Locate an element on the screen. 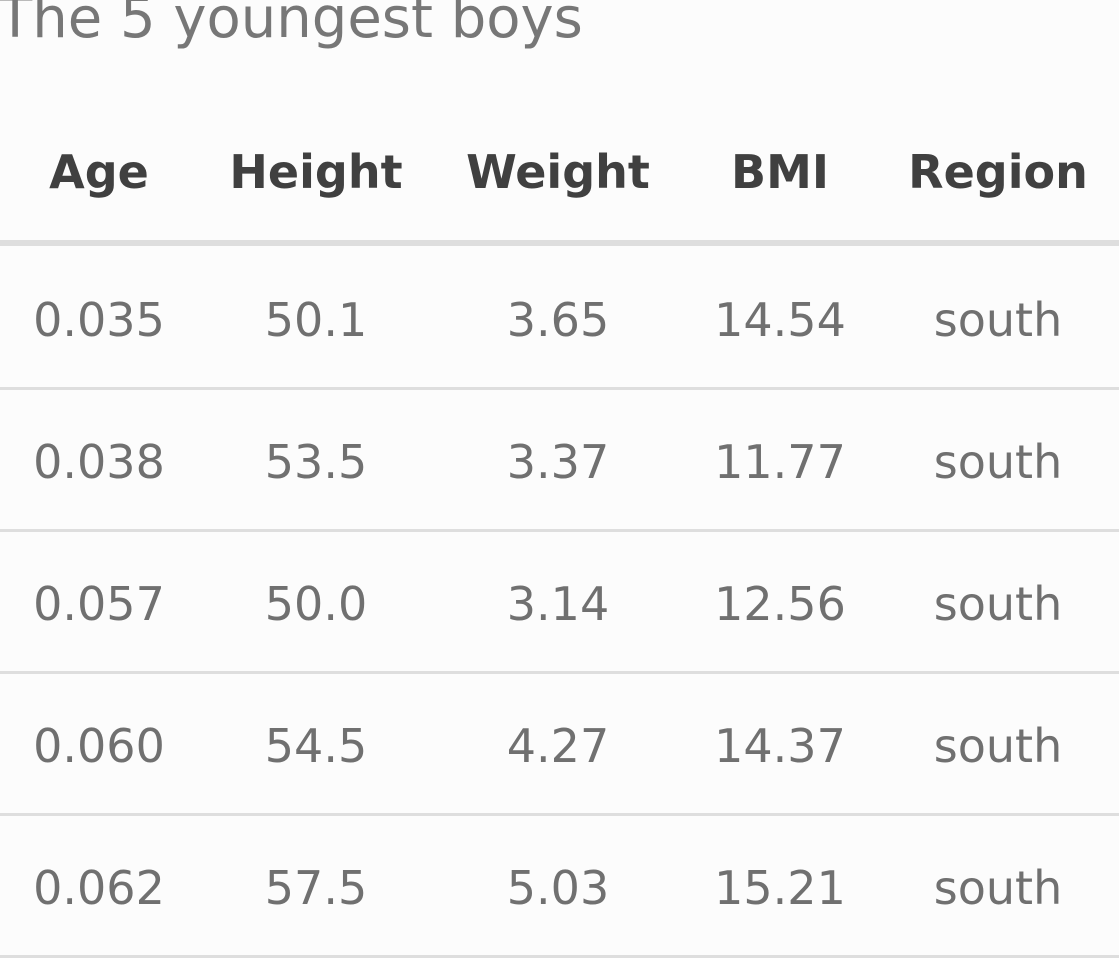 This screenshot has height=958, width=1119. table-cell: 50.0 is located at coordinates (316, 604).